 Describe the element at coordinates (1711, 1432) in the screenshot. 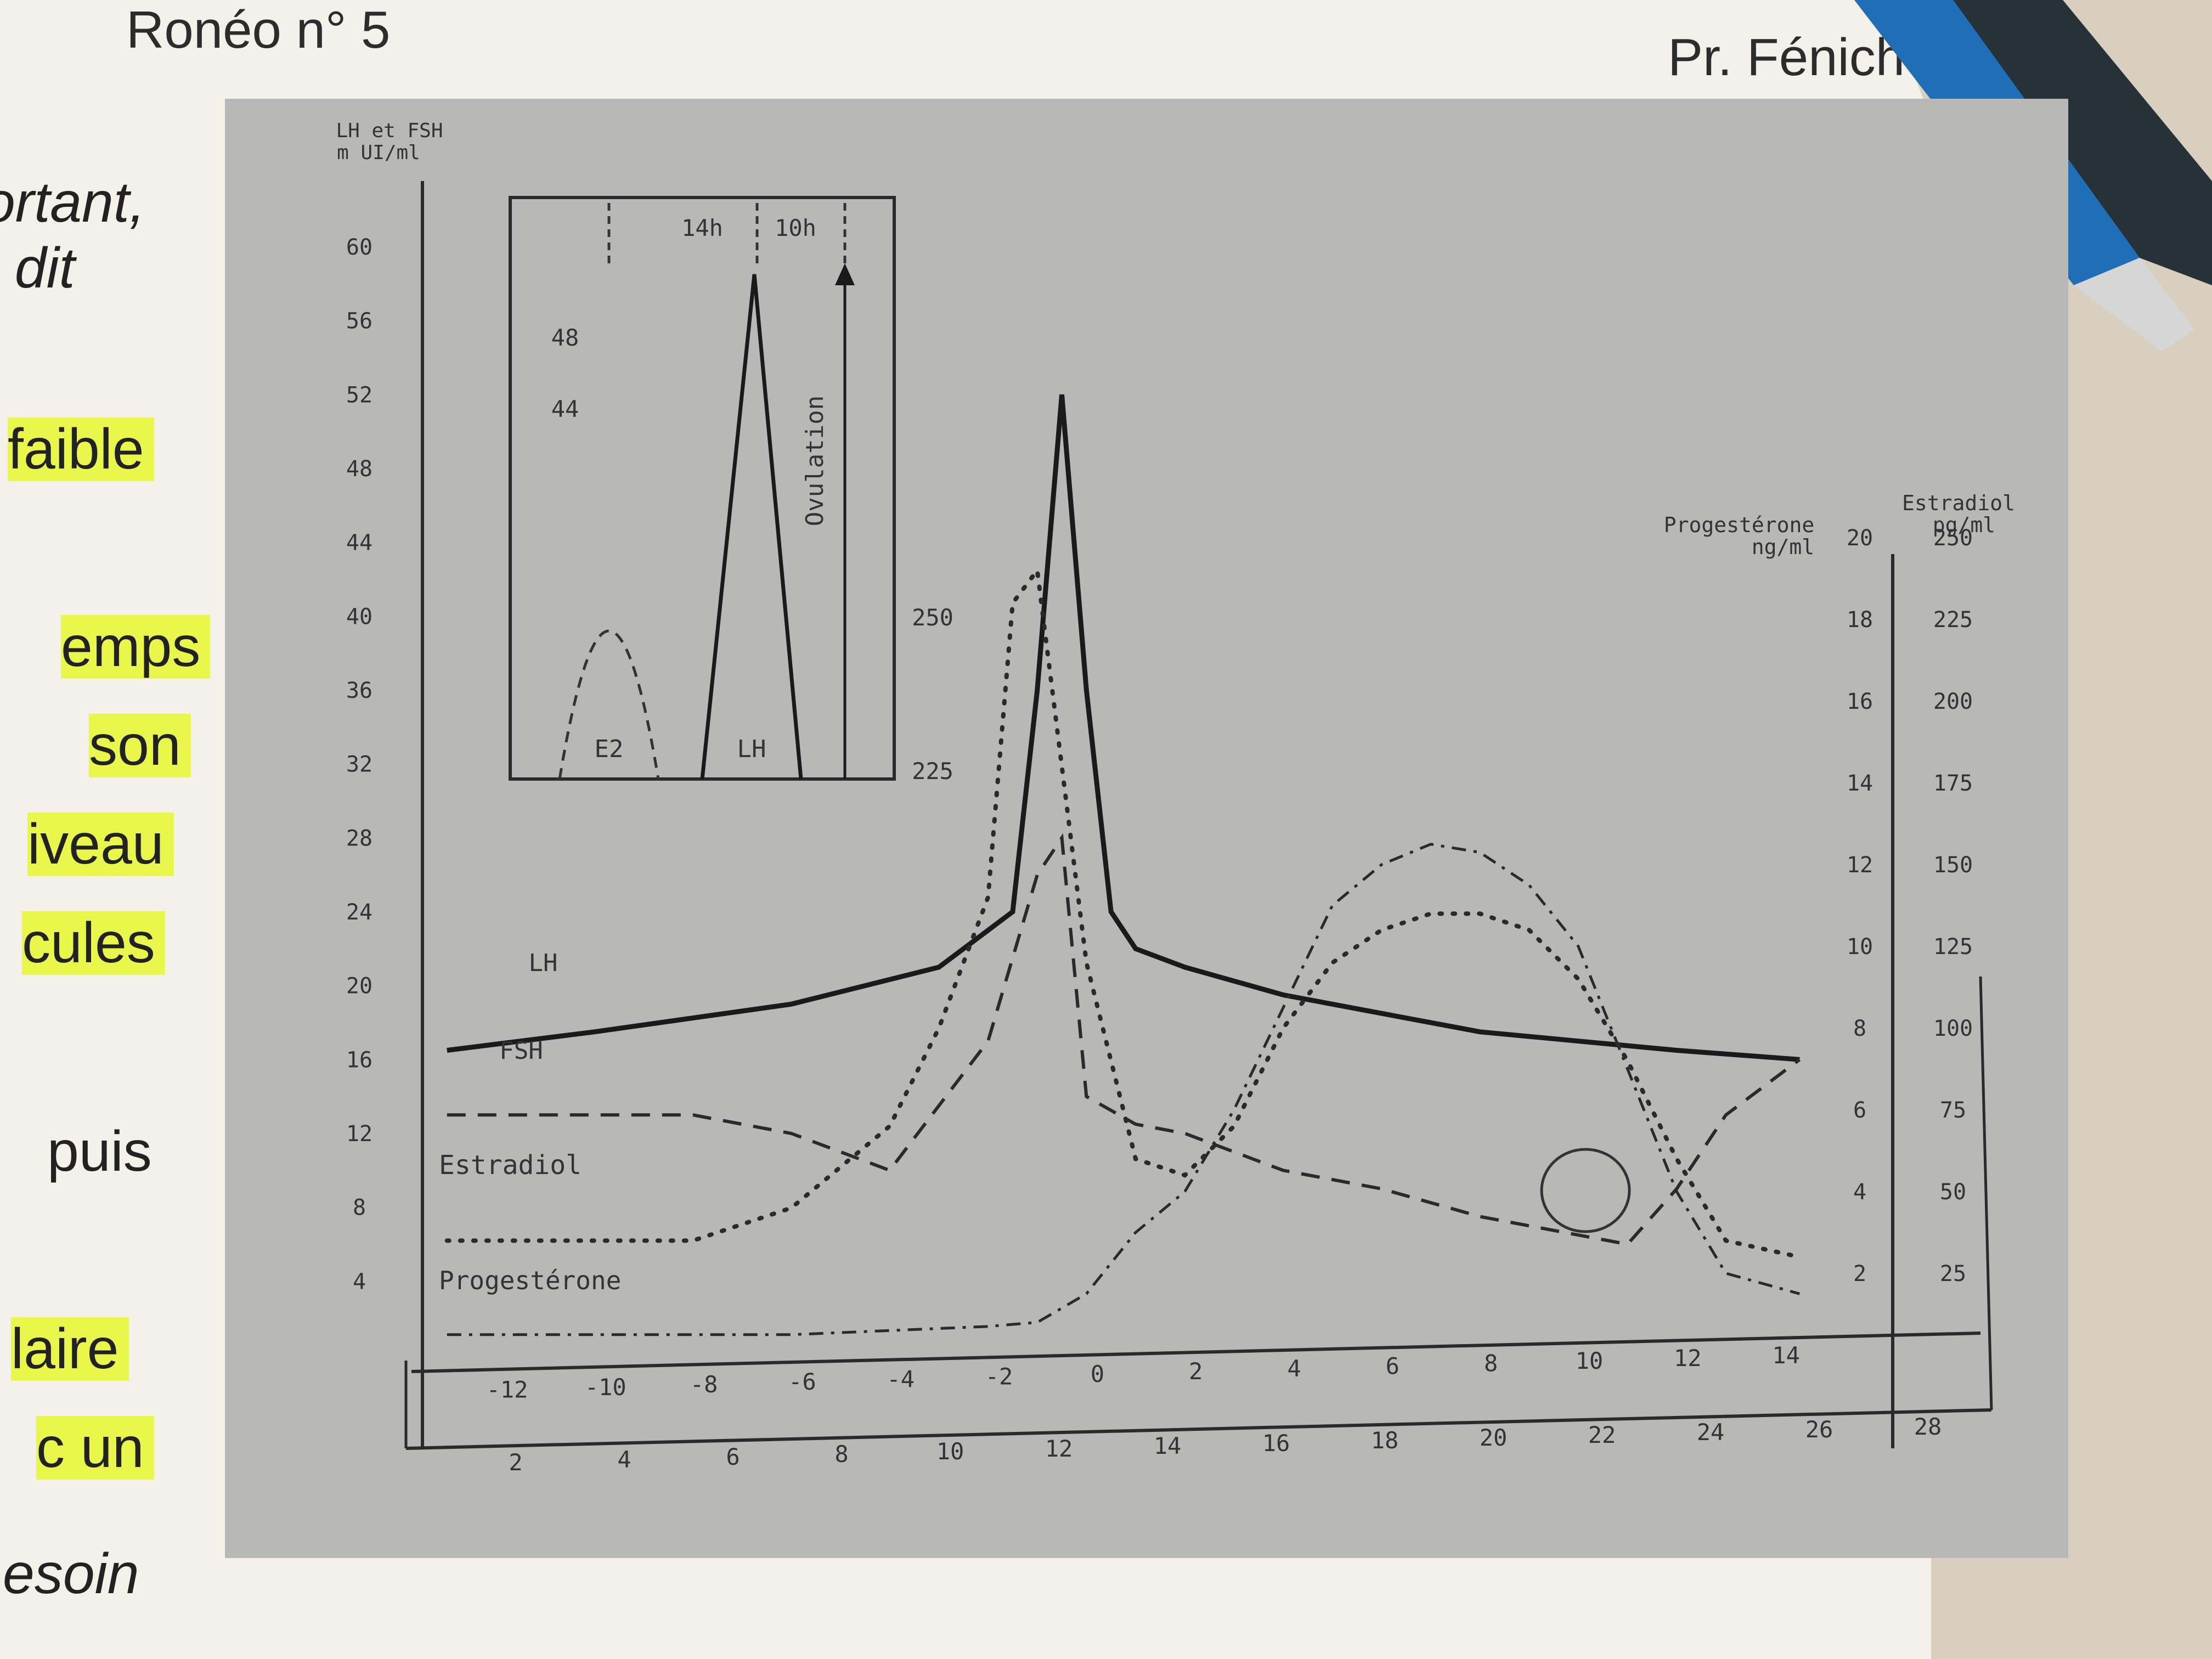

I see `x-axis-cycle-day-tick: 24` at that location.